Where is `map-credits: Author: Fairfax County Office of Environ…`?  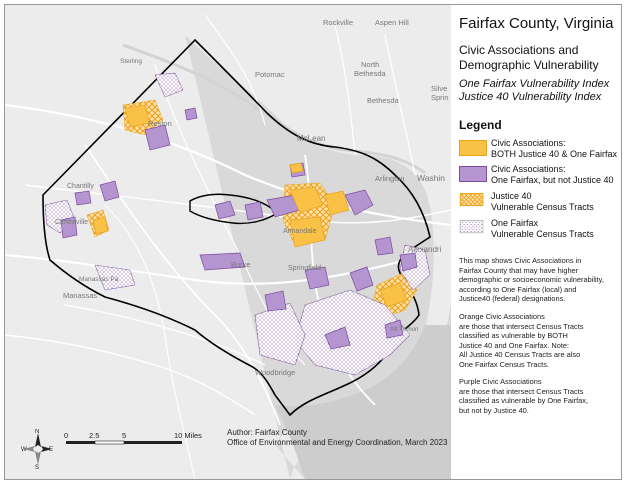
map-credits: Author: Fairfax County Office of Environ… is located at coordinates (337, 438).